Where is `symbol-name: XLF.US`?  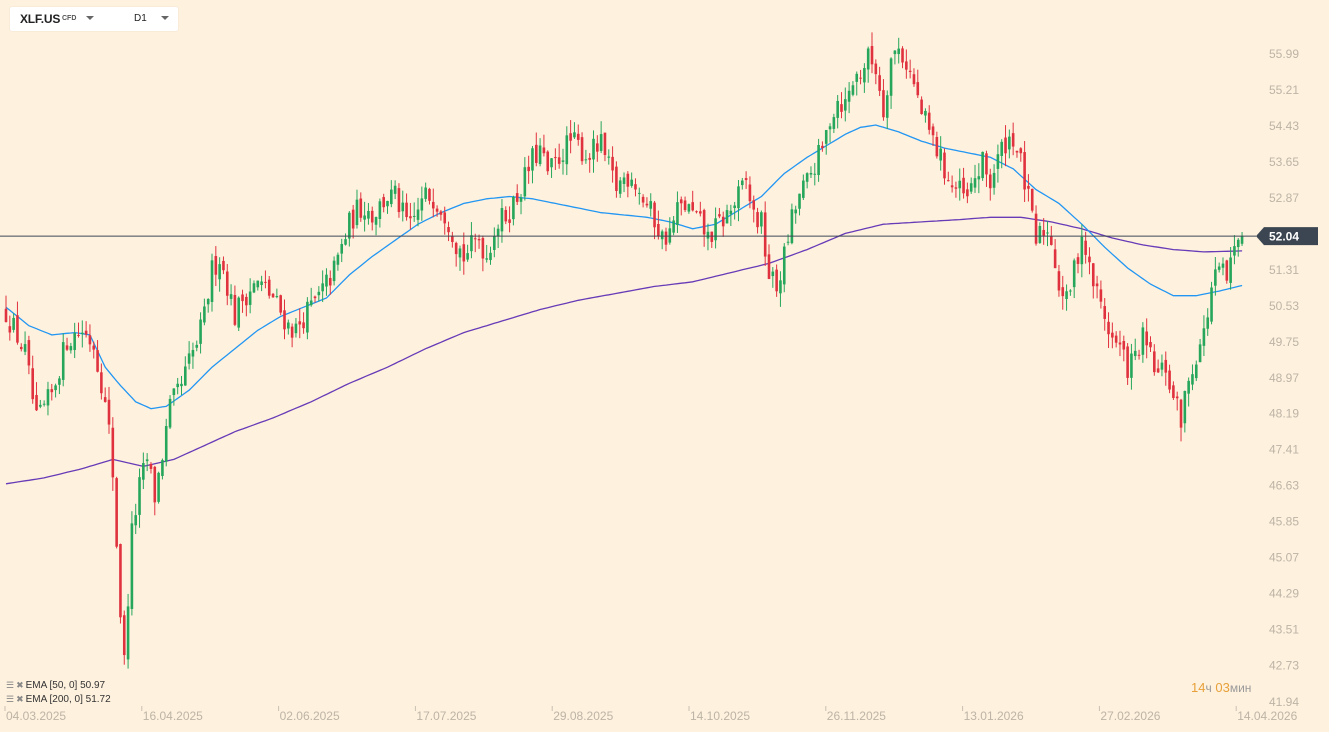
symbol-name: XLF.US is located at coordinates (40, 19).